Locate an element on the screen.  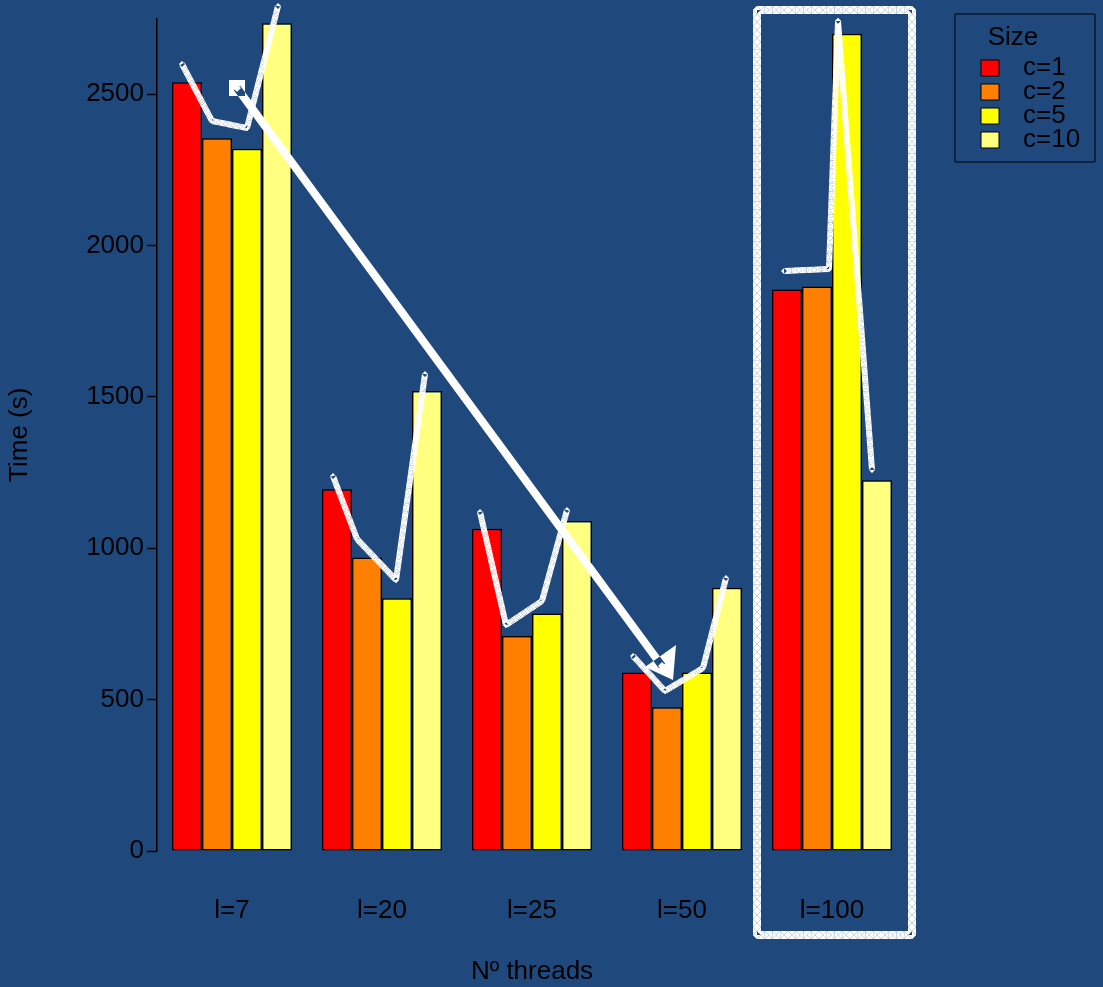
y-axis-title: Time (s) is located at coordinates (17, 434).